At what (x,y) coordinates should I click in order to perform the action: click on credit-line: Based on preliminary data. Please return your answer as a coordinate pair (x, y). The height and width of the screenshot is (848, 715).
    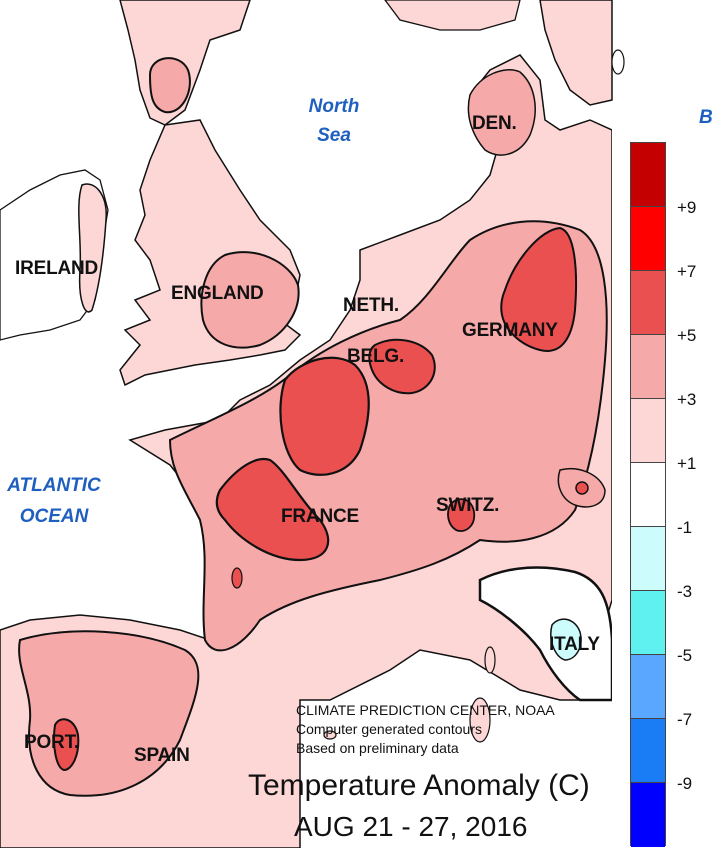
    Looking at the image, I should click on (377, 748).